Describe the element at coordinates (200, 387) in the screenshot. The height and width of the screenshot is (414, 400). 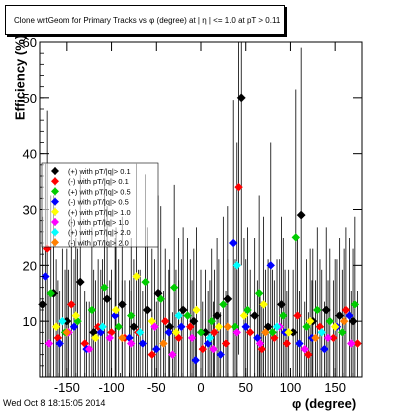
I see `x-tick-label: 0` at that location.